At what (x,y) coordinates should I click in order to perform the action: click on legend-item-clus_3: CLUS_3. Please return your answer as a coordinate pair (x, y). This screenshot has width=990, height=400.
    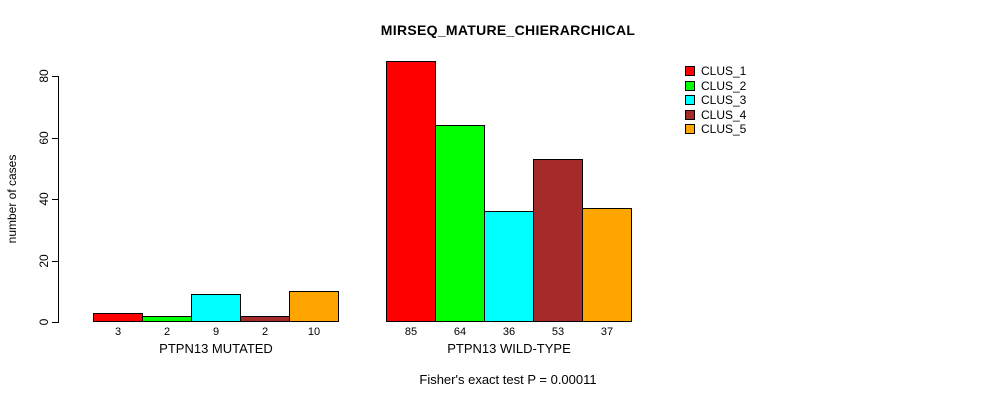
    Looking at the image, I should click on (715, 100).